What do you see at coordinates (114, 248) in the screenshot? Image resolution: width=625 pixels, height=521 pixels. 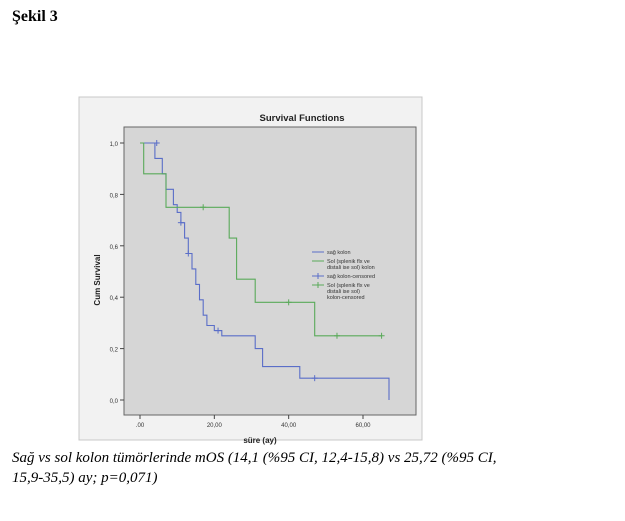 I see `y-tick-label: 0,6` at bounding box center [114, 248].